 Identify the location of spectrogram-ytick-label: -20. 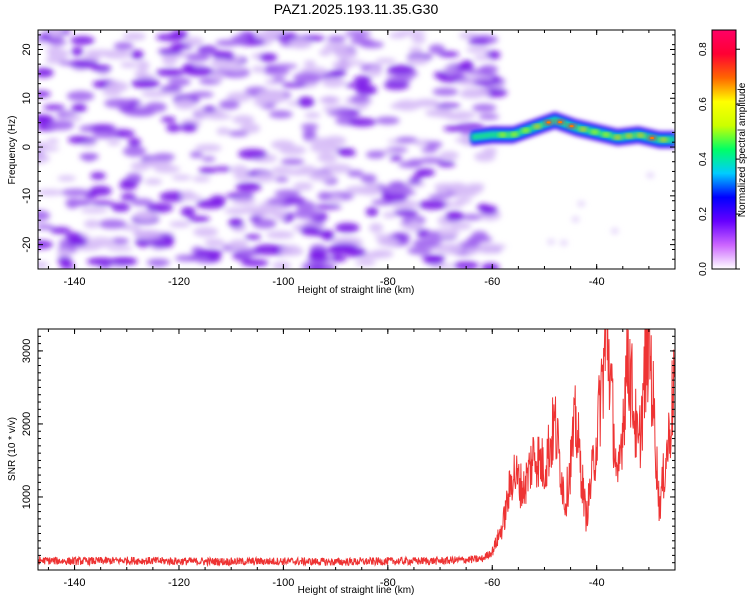
(27, 245).